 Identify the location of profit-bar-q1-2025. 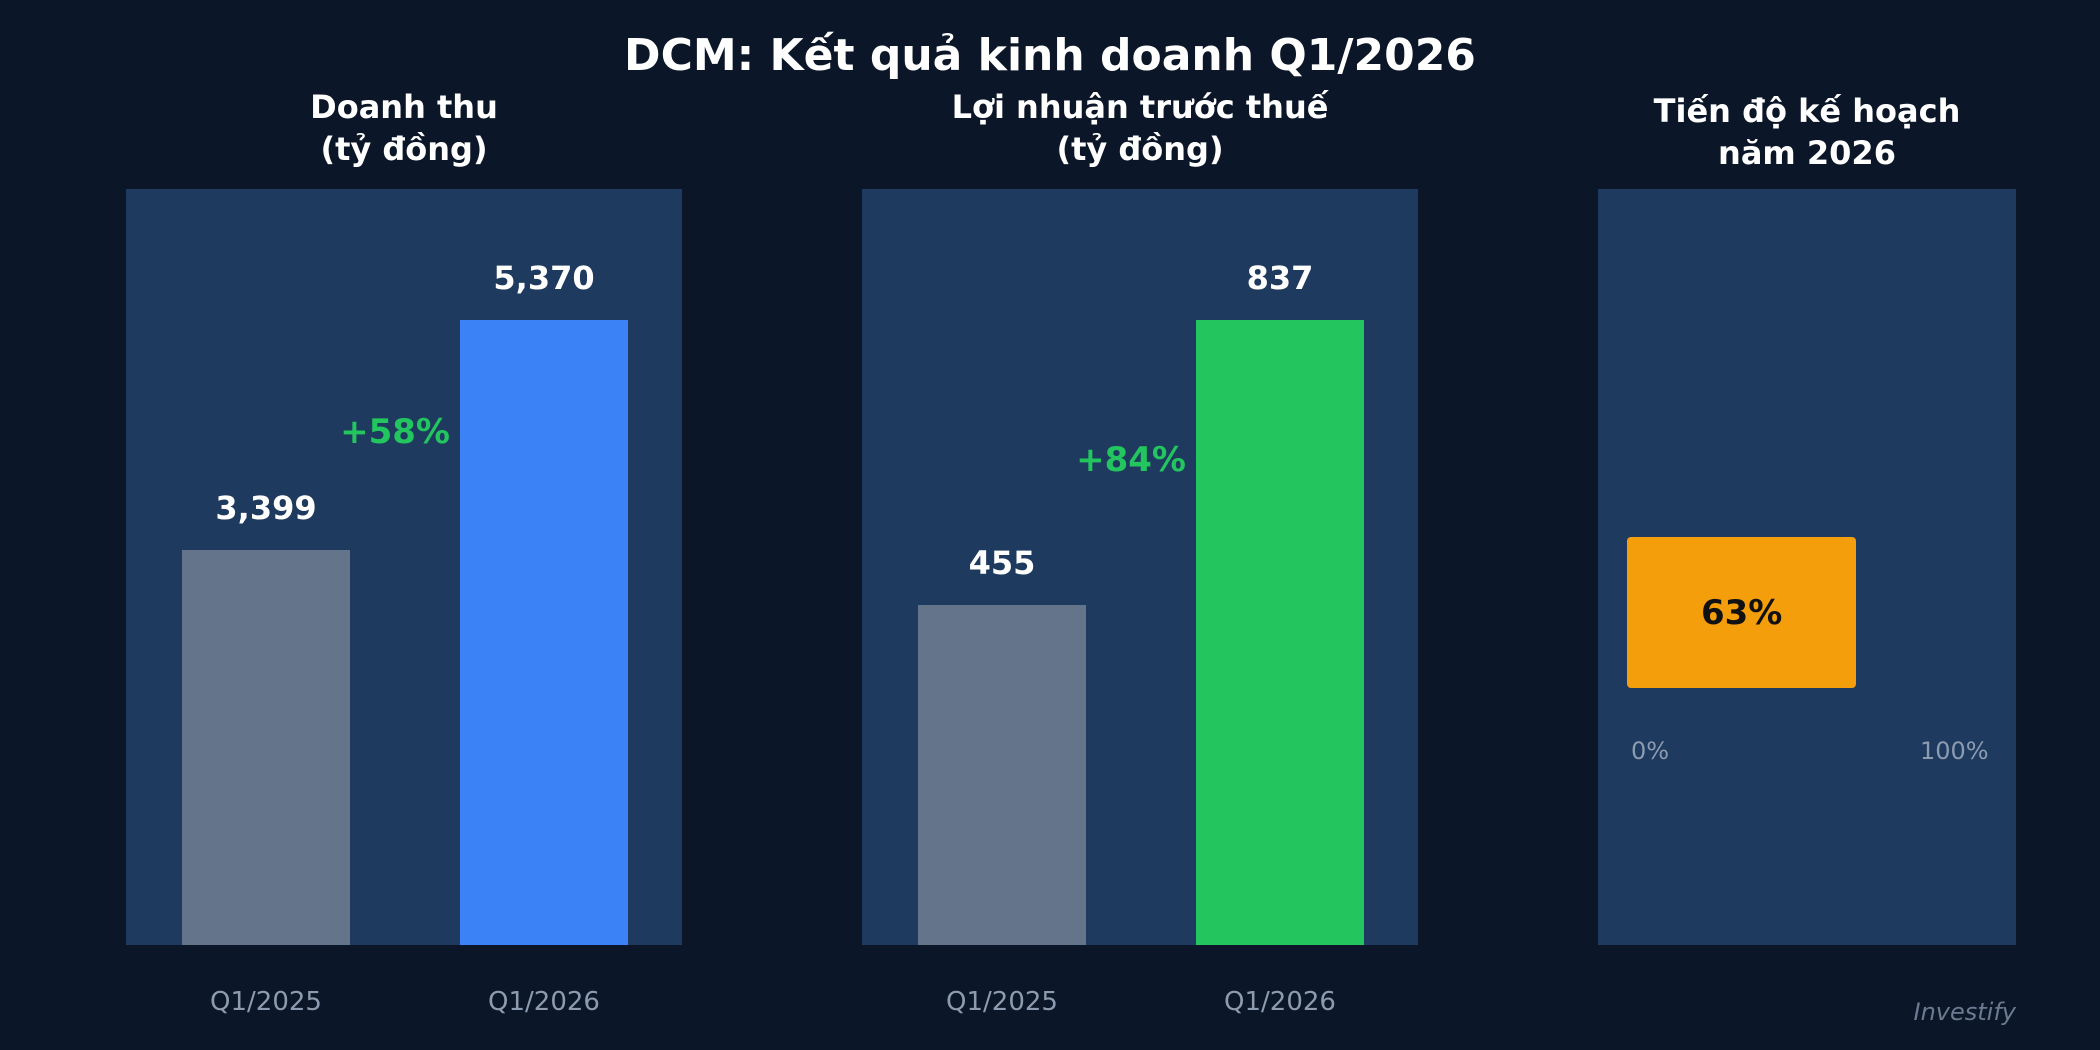
(1002, 775).